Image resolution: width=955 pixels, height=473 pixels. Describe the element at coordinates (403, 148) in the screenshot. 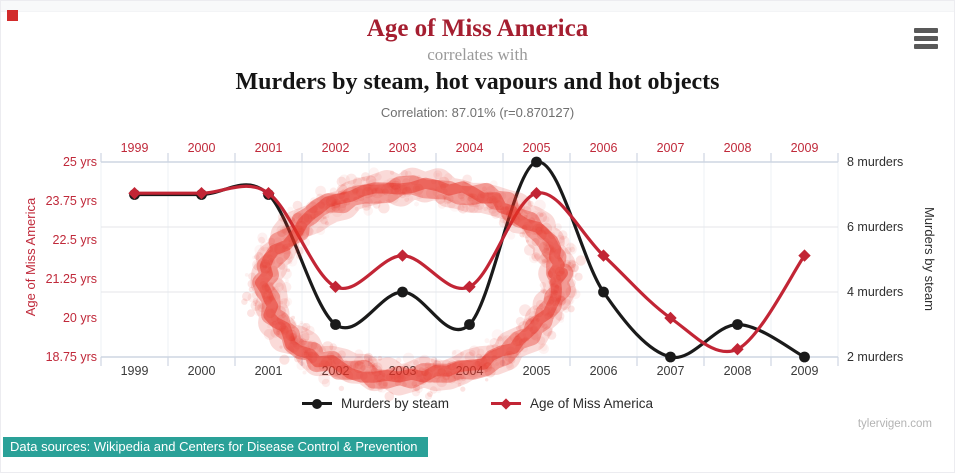

I see `x-axis-top-label: 2003` at that location.